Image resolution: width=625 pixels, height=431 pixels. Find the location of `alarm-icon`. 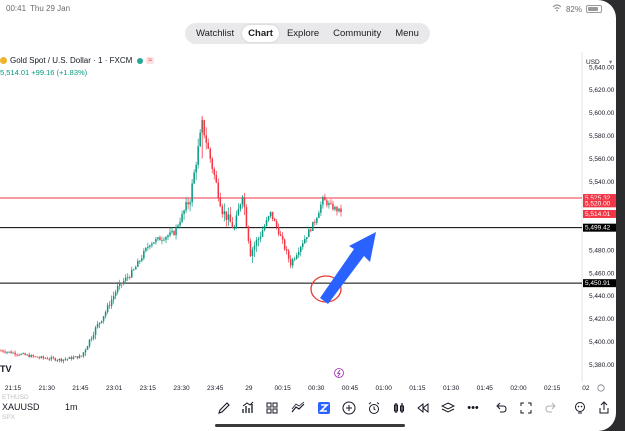

alarm-icon is located at coordinates (374, 408).